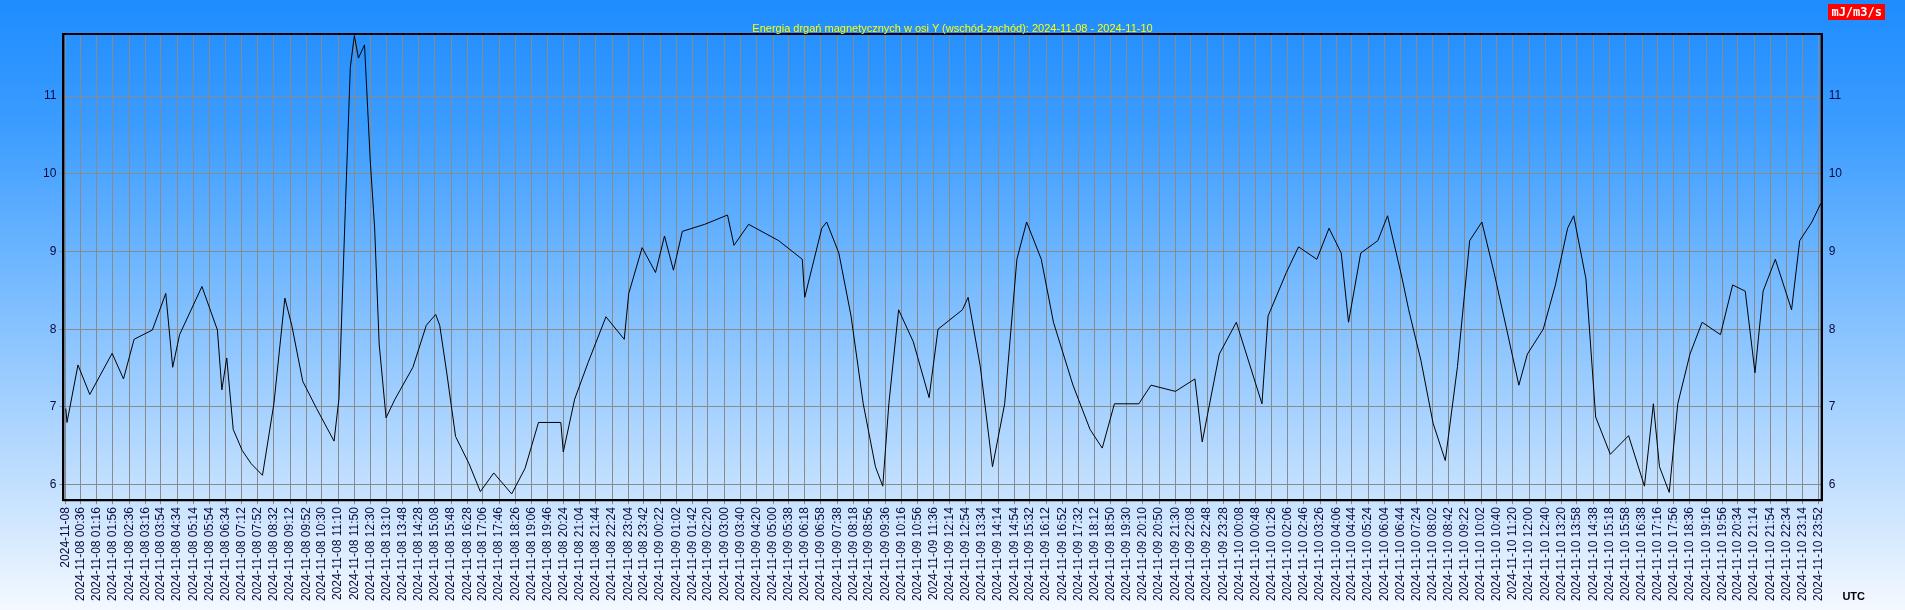 Image resolution: width=1905 pixels, height=610 pixels. What do you see at coordinates (1721, 553) in the screenshot?
I see `x-tick-label: 2024-11-10 19:56` at bounding box center [1721, 553].